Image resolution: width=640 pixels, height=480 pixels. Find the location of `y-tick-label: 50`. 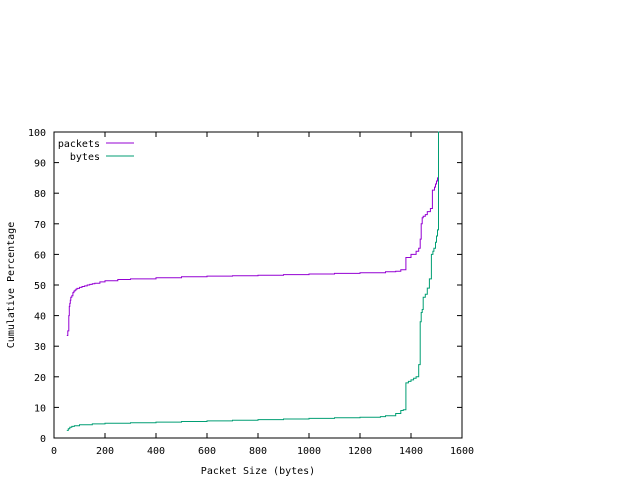

y-tick-label: 50 is located at coordinates (40, 286).